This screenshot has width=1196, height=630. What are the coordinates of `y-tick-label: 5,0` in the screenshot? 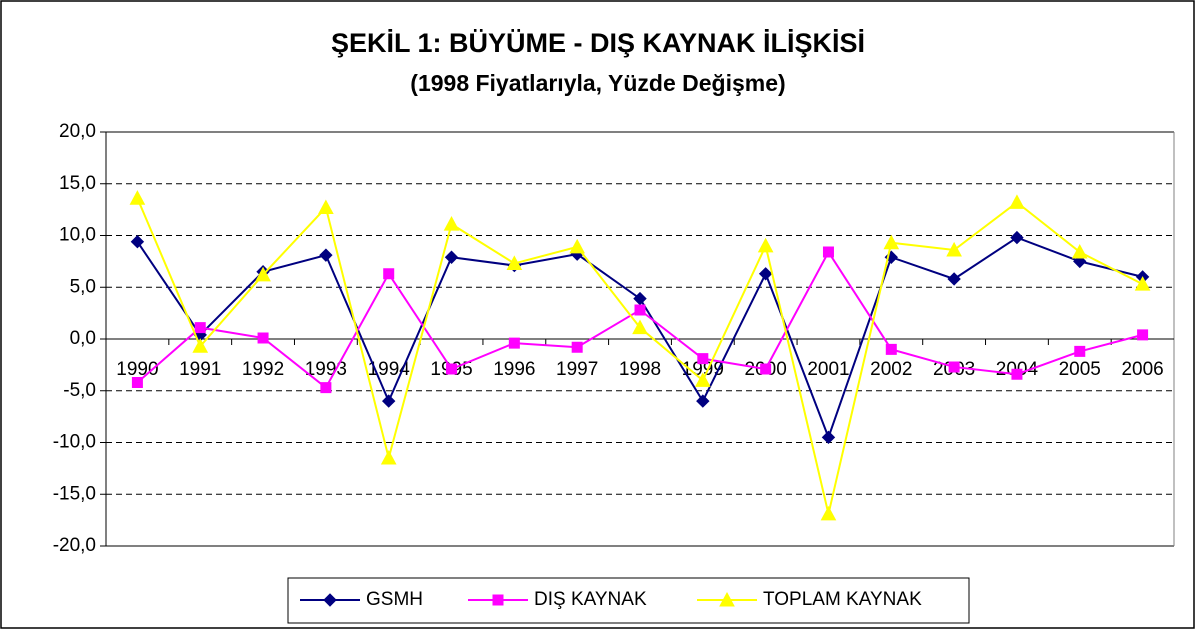 It's located at (83, 286).